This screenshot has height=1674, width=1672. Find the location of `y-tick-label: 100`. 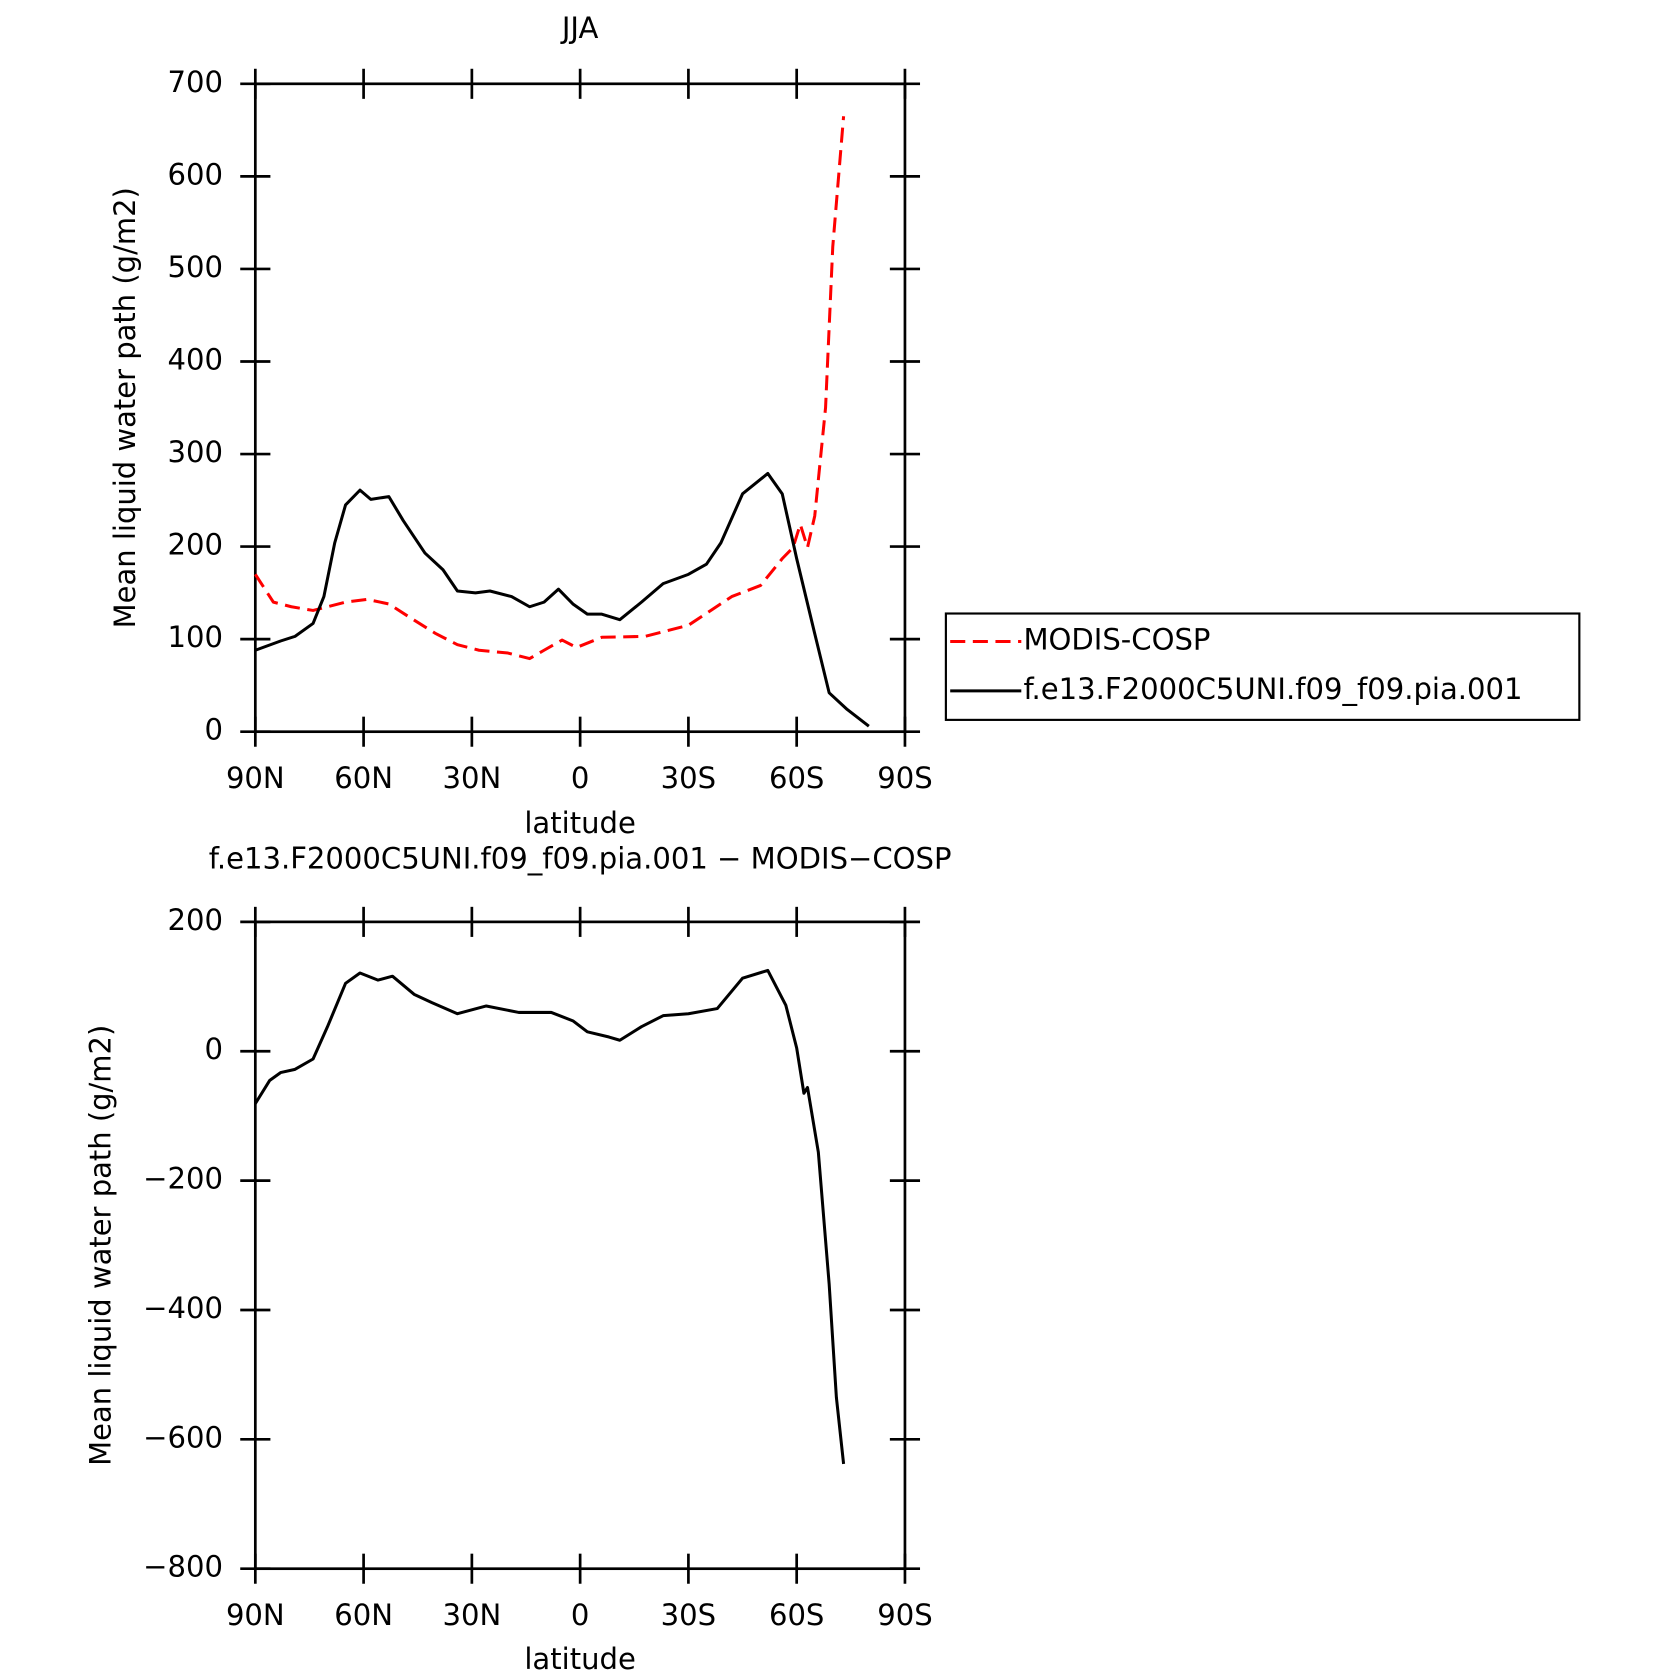

y-tick-label: 100 is located at coordinates (195, 637).